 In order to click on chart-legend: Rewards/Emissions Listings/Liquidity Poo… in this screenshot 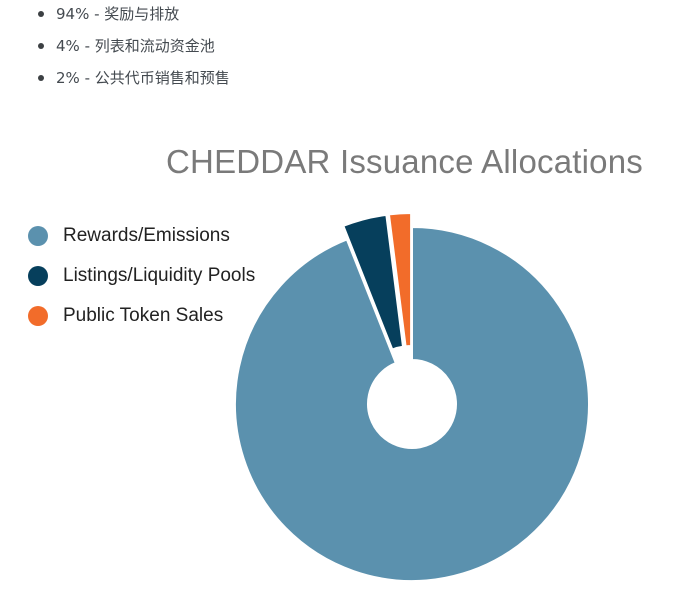, I will do `click(141, 276)`.